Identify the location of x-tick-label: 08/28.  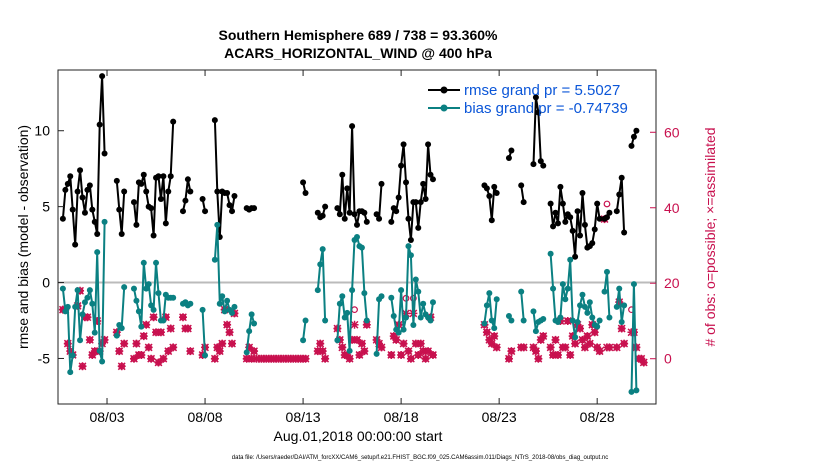
(597, 417).